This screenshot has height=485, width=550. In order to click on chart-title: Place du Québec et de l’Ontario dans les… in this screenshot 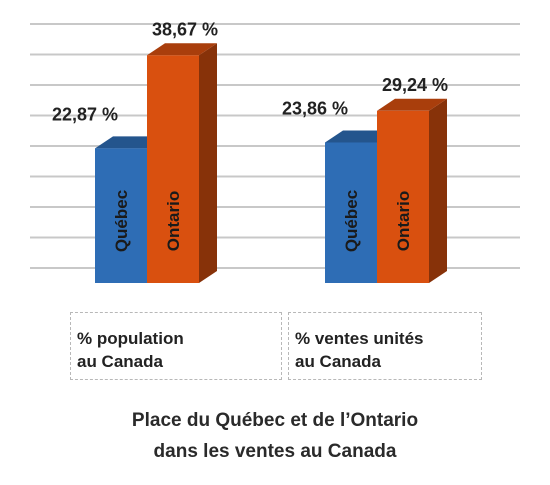, I will do `click(275, 436)`.